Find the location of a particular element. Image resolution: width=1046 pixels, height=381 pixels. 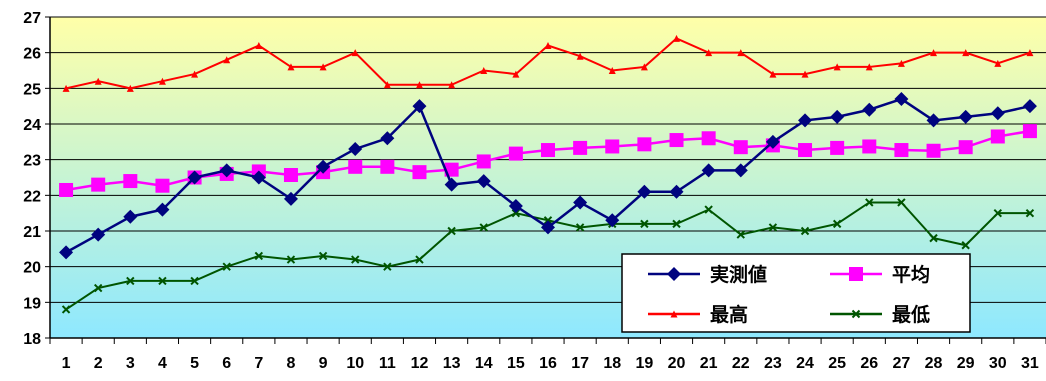

x-tick-label: 20 is located at coordinates (677, 363).